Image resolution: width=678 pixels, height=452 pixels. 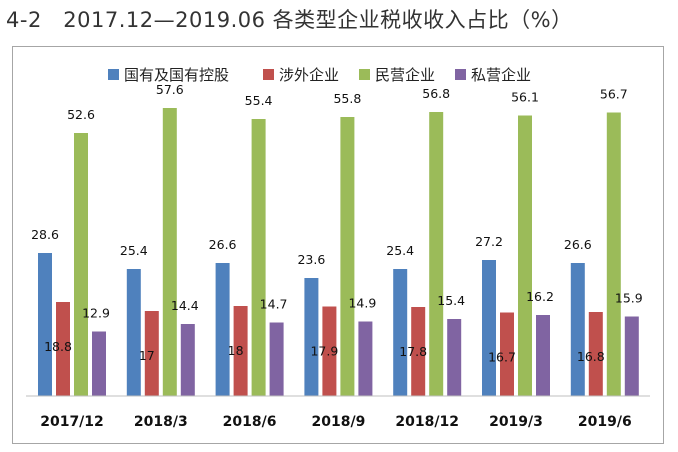 What do you see at coordinates (489, 328) in the screenshot?
I see `bar-2019/3-国有及国有控股` at bounding box center [489, 328].